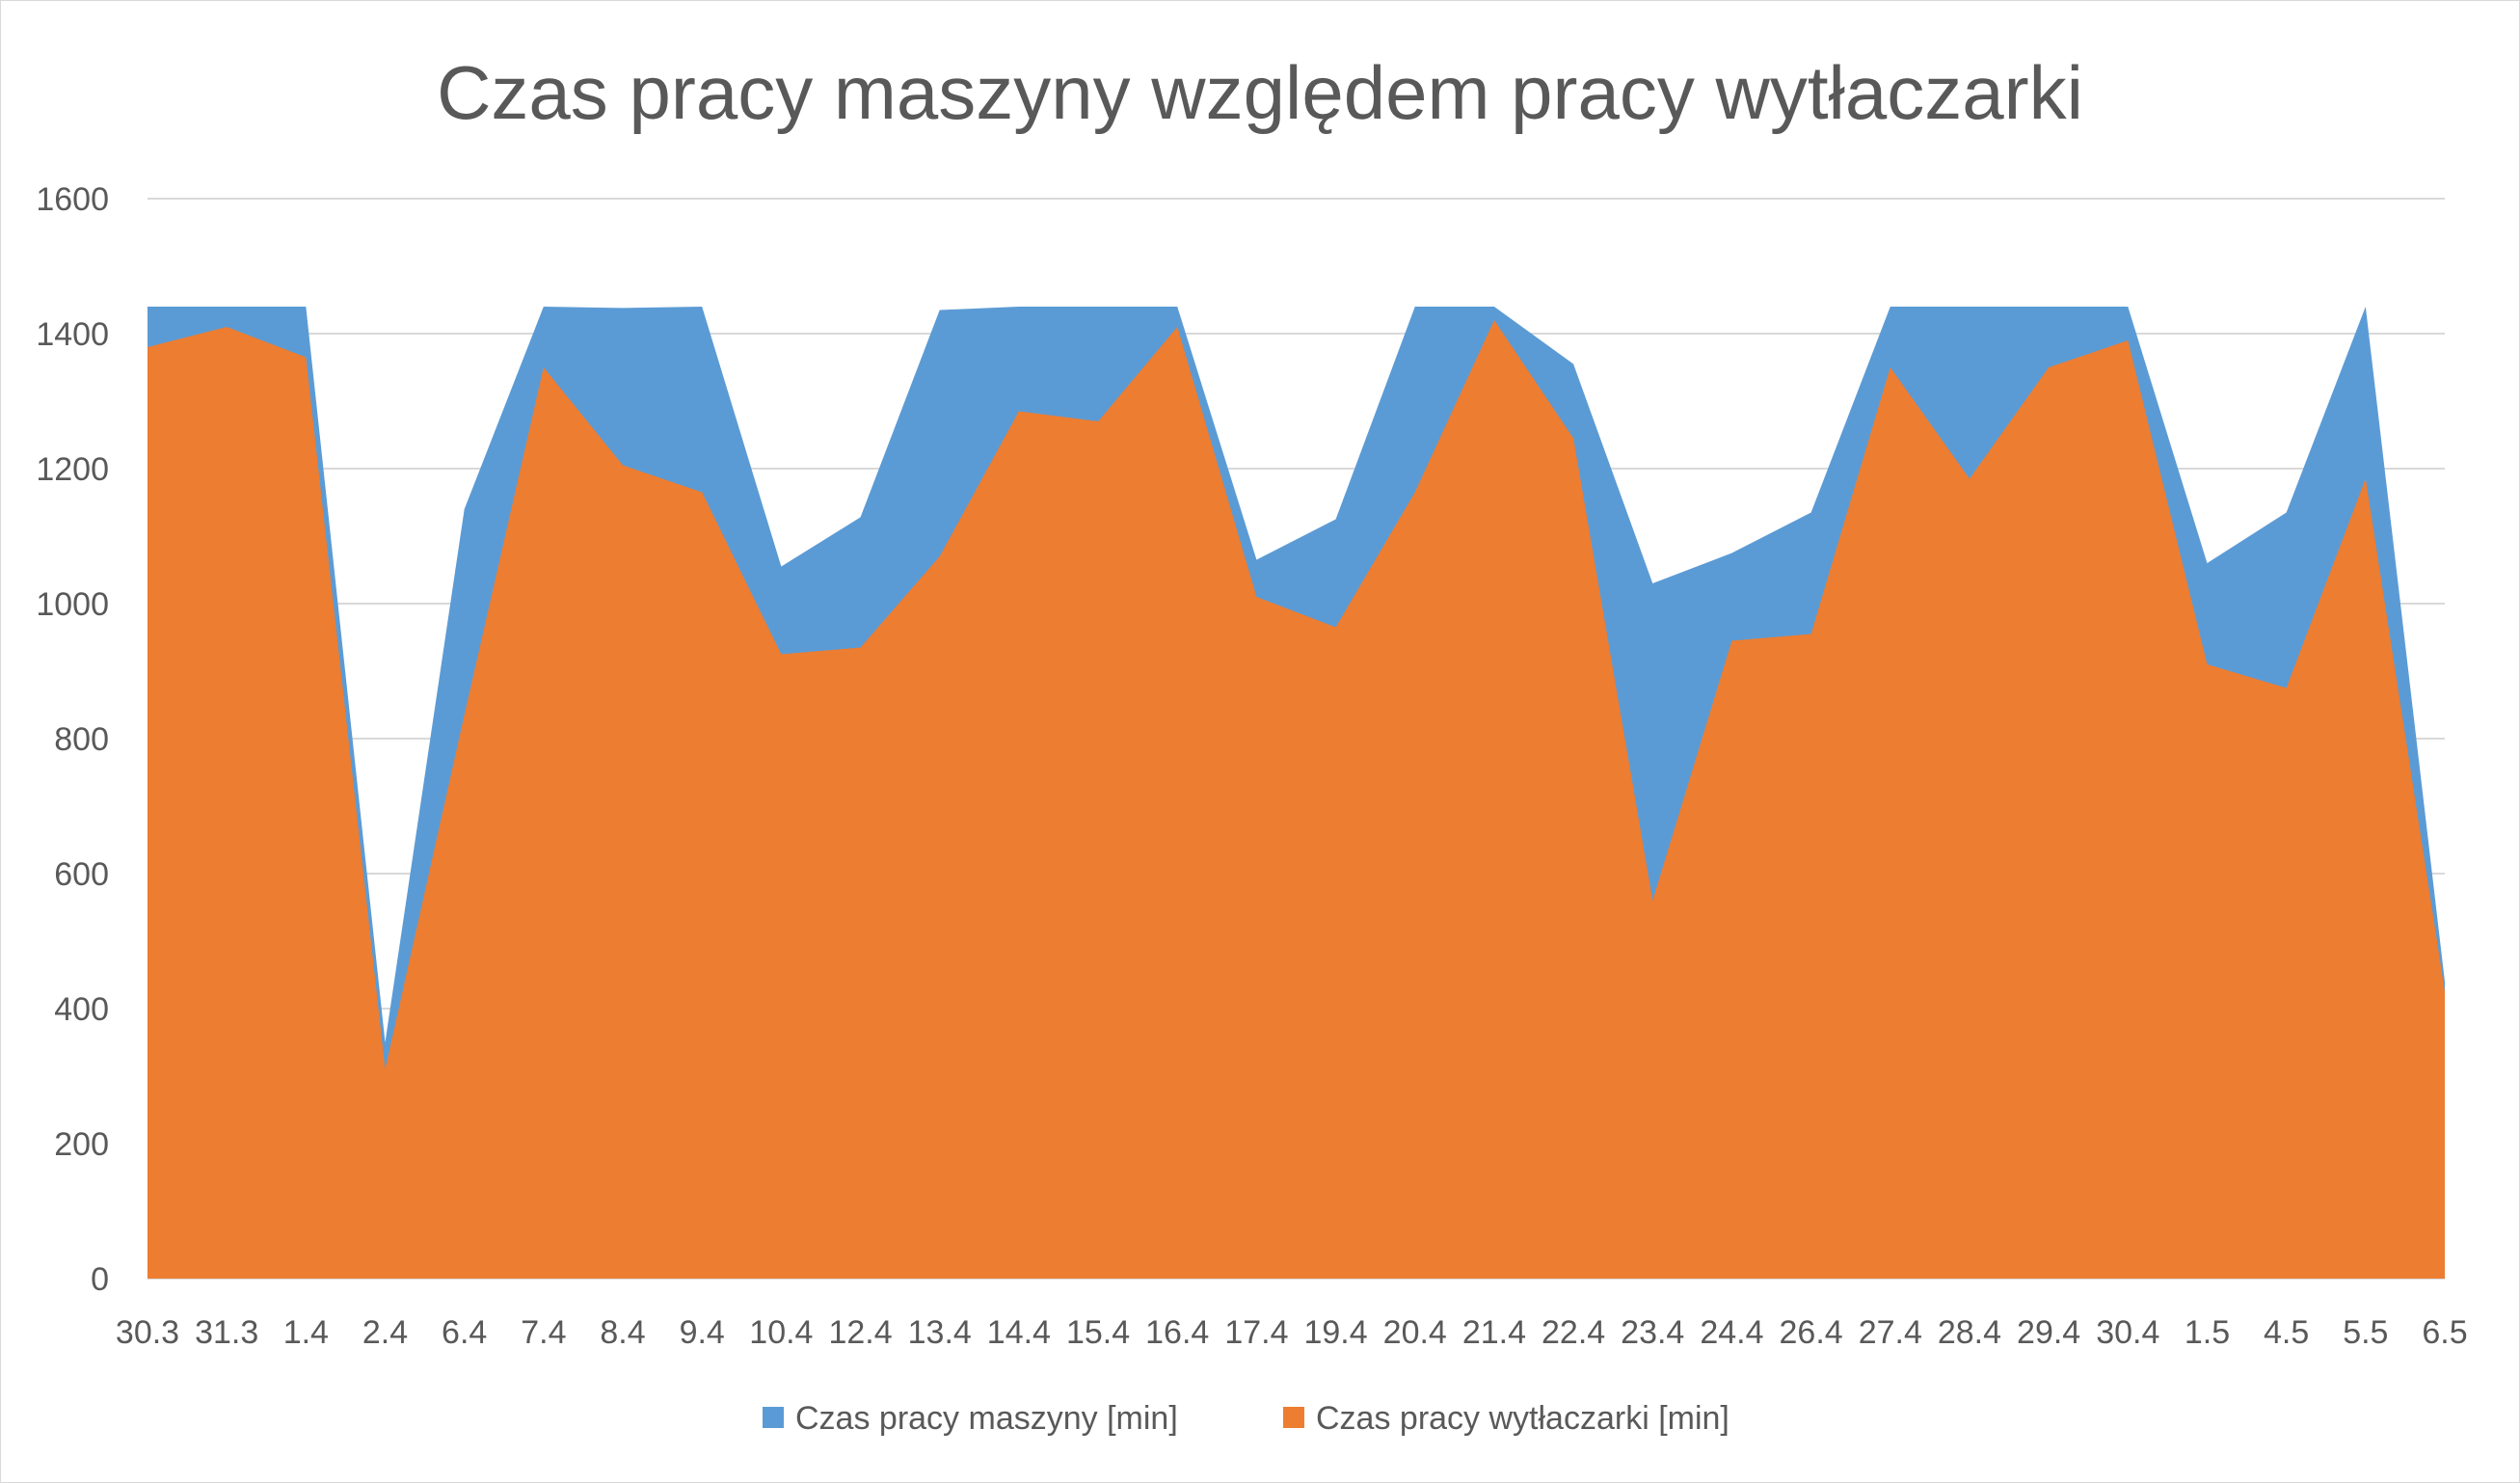 The width and height of the screenshot is (2520, 1483). I want to click on y-axis: 0 200 400 600 800 1000 1200 1400 1600, so click(72, 739).